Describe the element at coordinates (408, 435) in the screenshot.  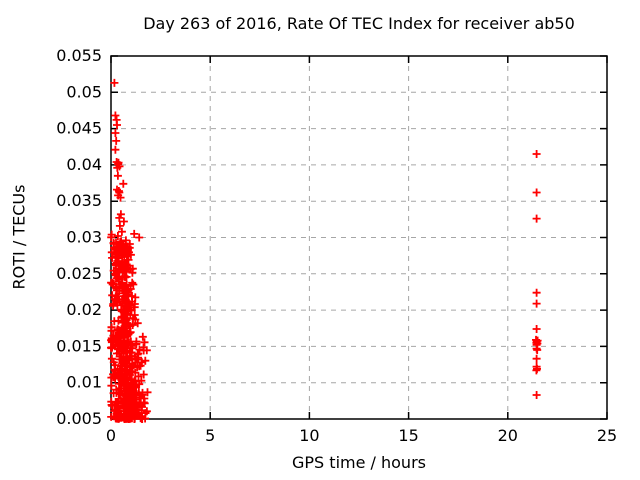
I see `x-tick-label: 15` at that location.